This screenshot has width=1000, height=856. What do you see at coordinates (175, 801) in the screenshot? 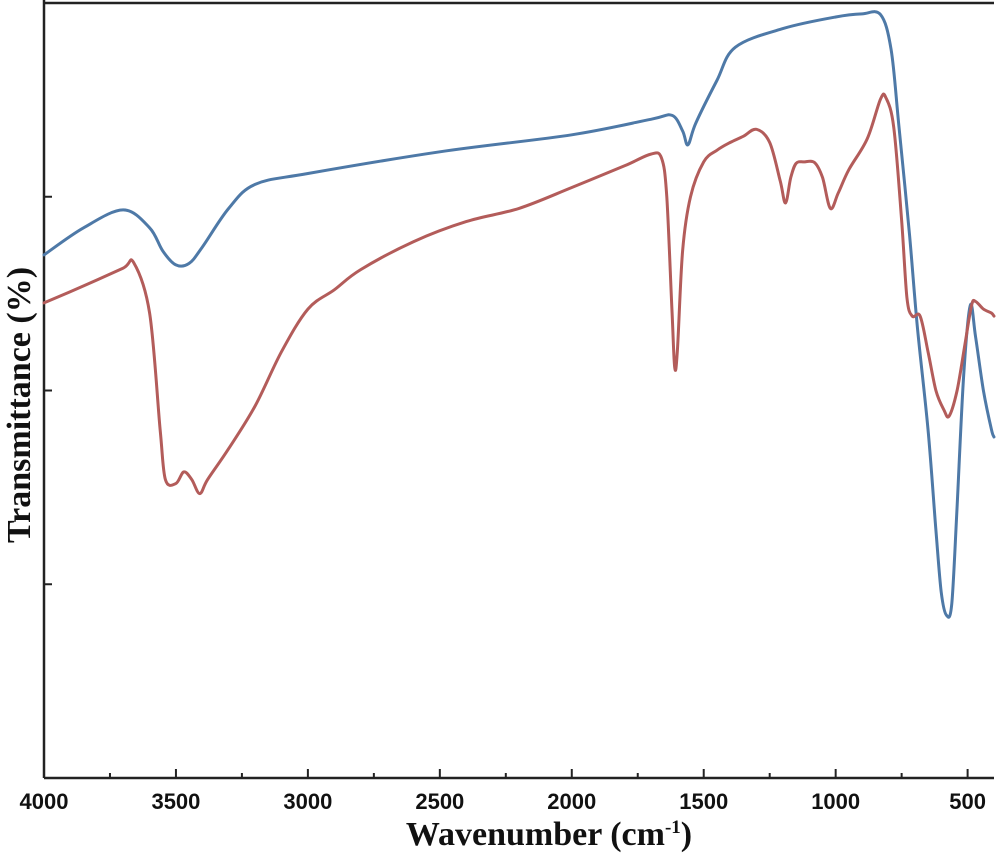
I see `x-tick-label: 3500` at bounding box center [175, 801].